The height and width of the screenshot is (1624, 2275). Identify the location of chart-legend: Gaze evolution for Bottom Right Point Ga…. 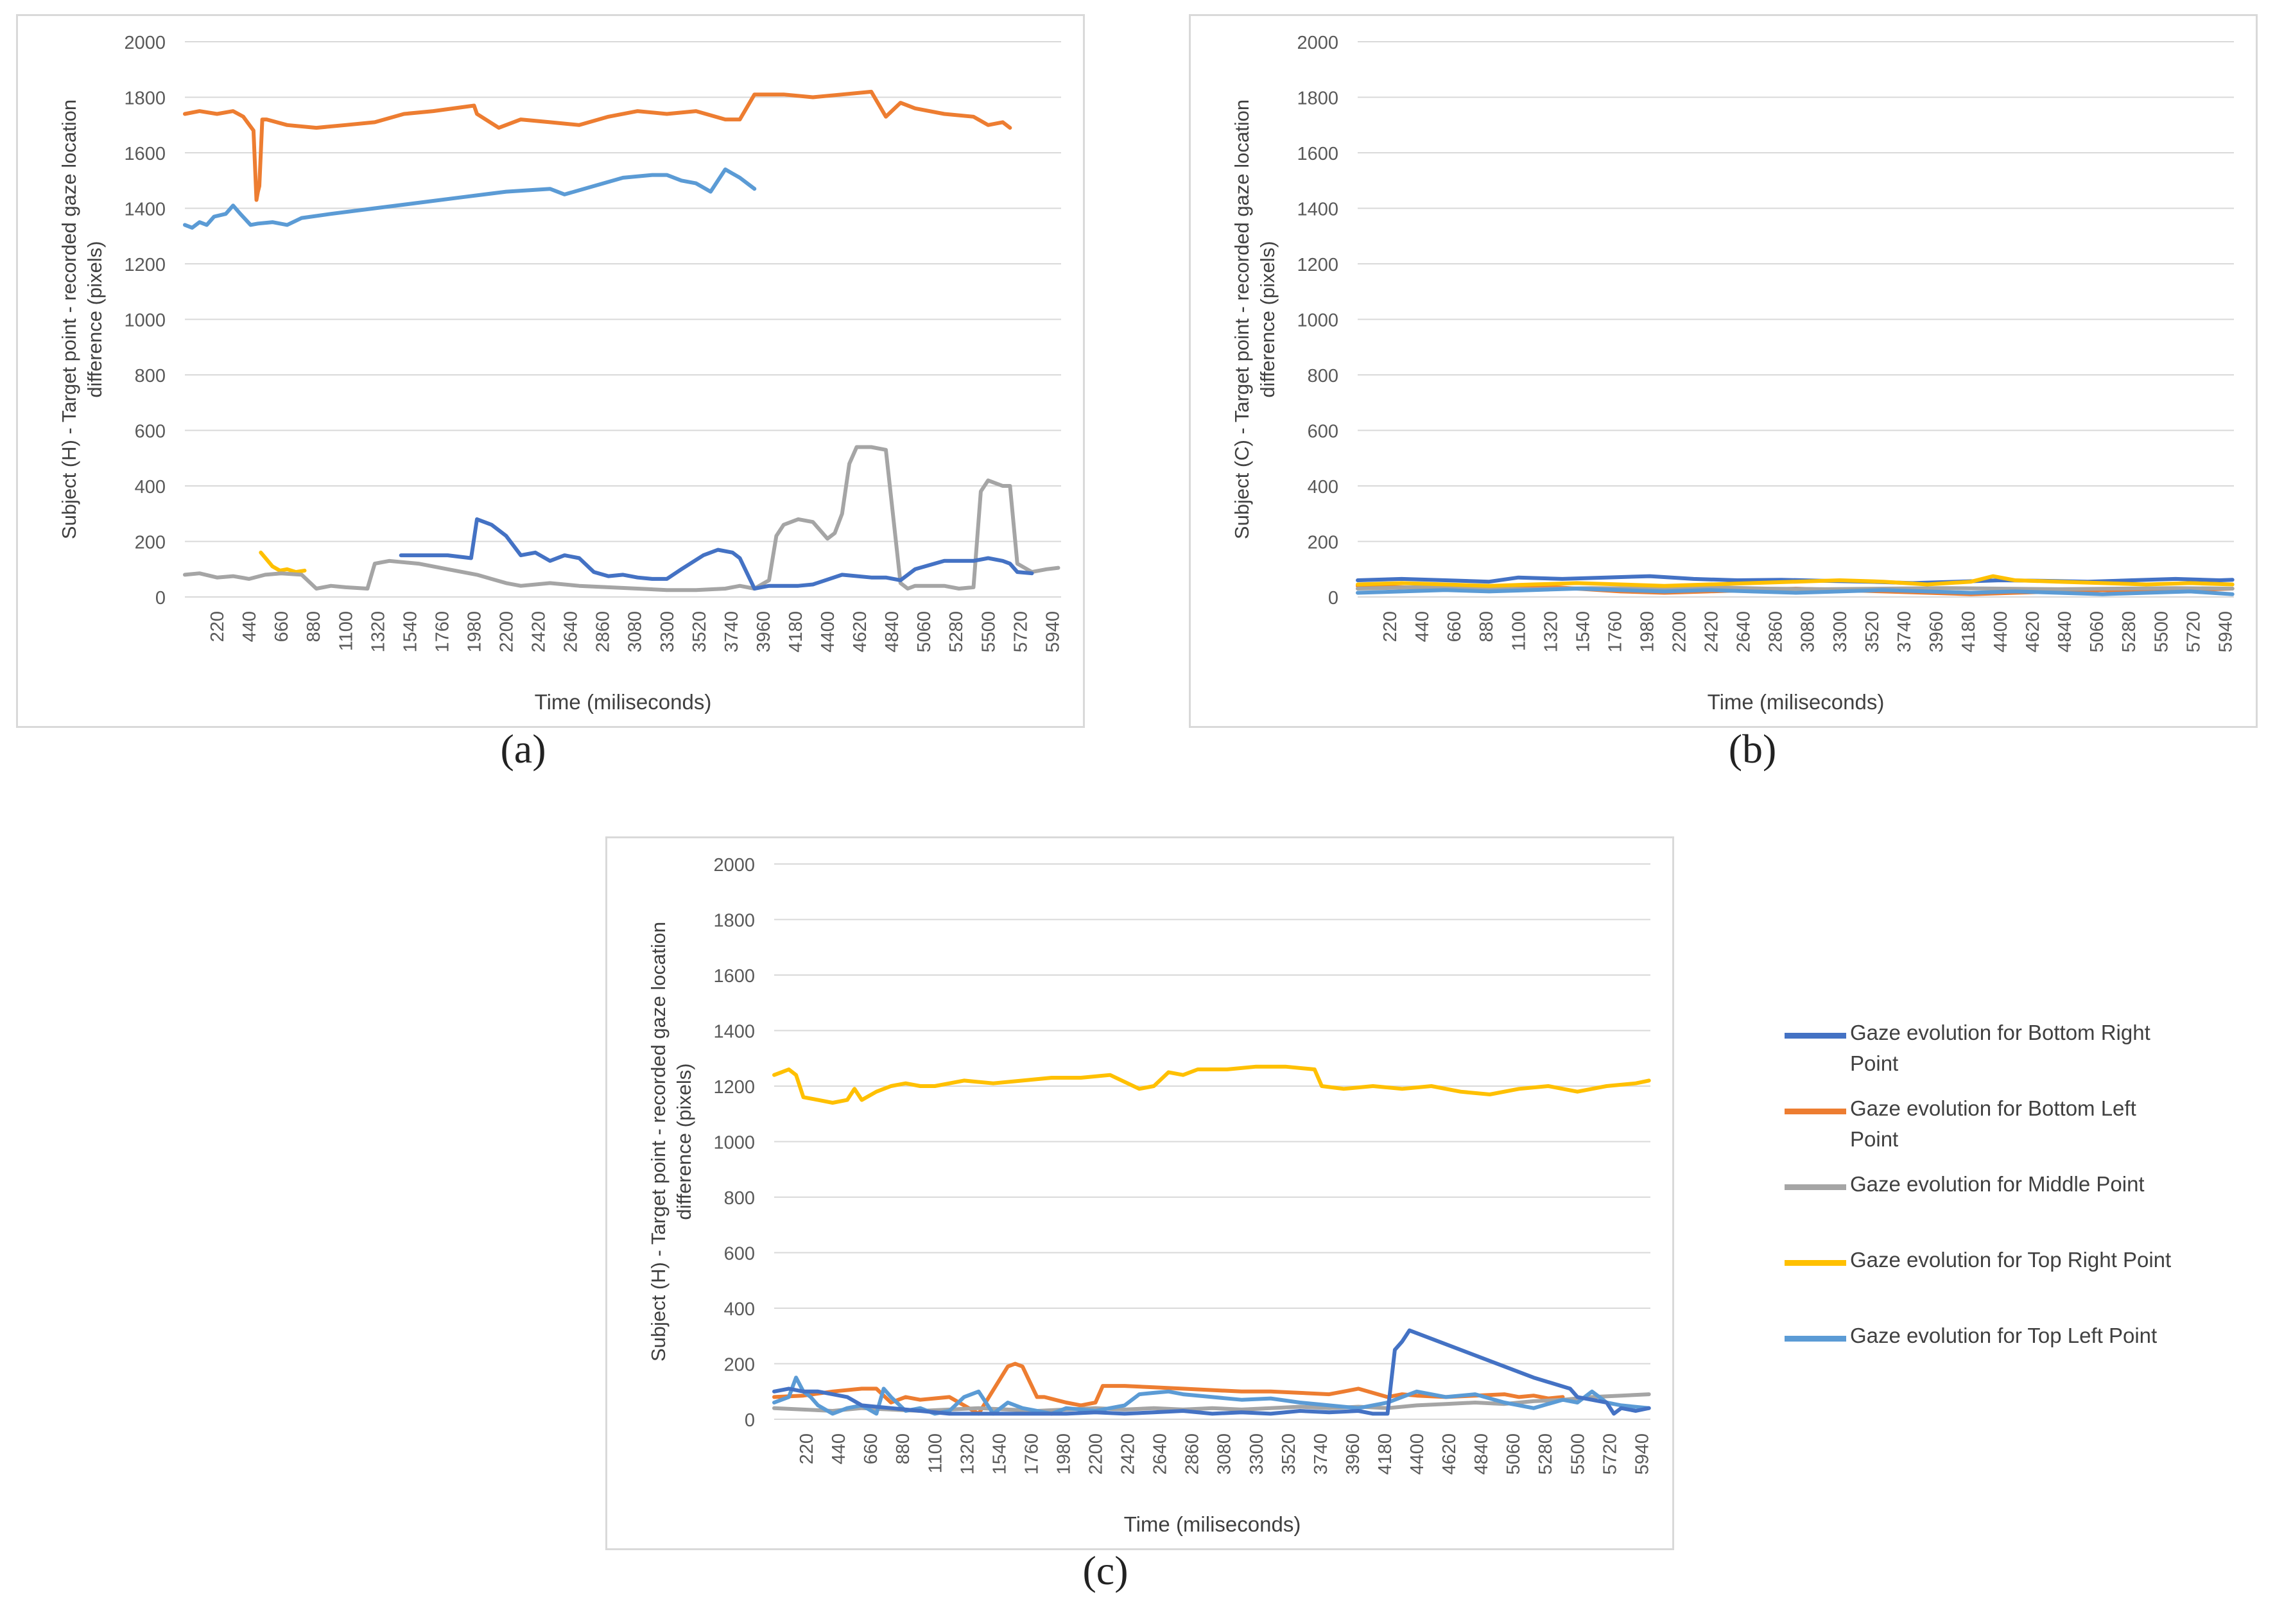
(1984, 1206).